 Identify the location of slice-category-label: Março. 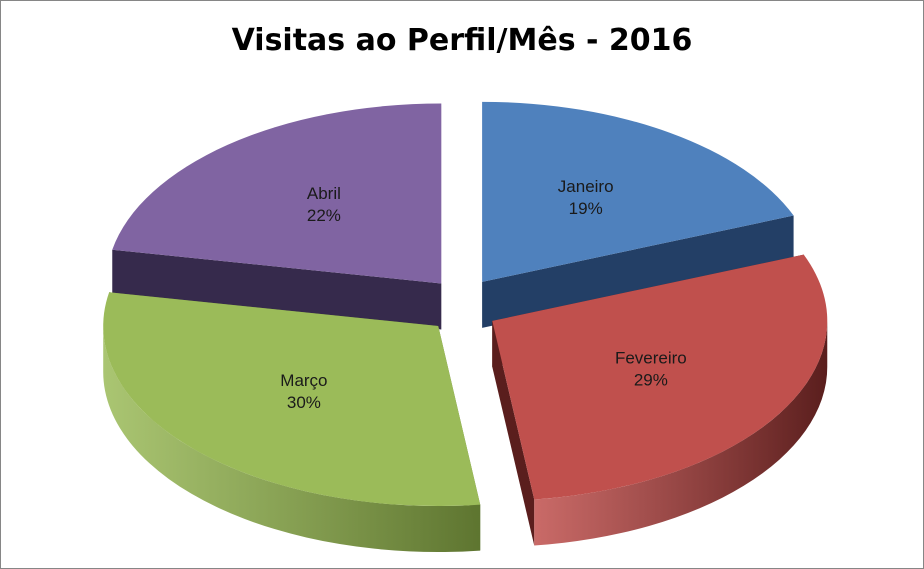
(303, 380).